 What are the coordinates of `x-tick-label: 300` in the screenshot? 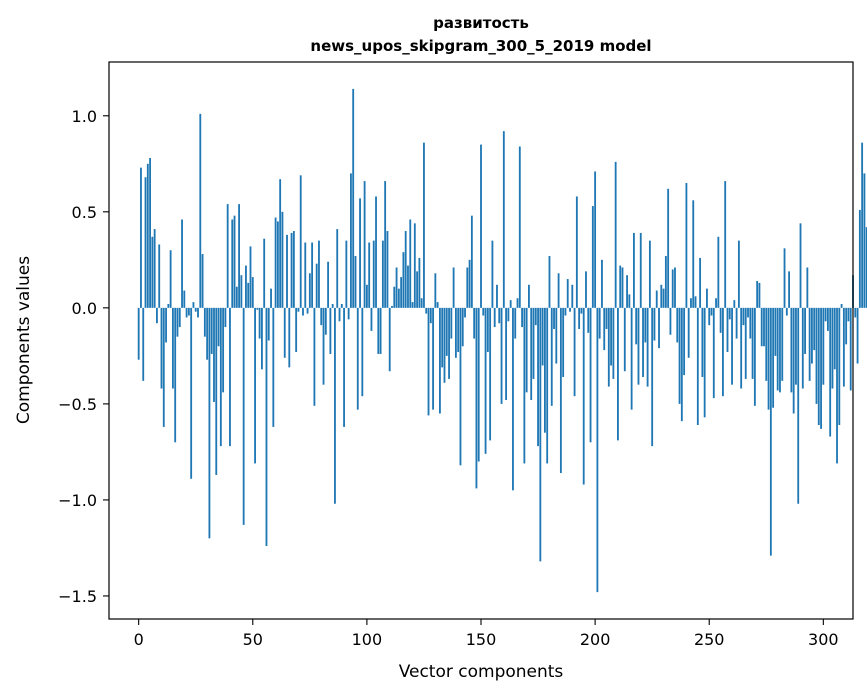 It's located at (823, 639).